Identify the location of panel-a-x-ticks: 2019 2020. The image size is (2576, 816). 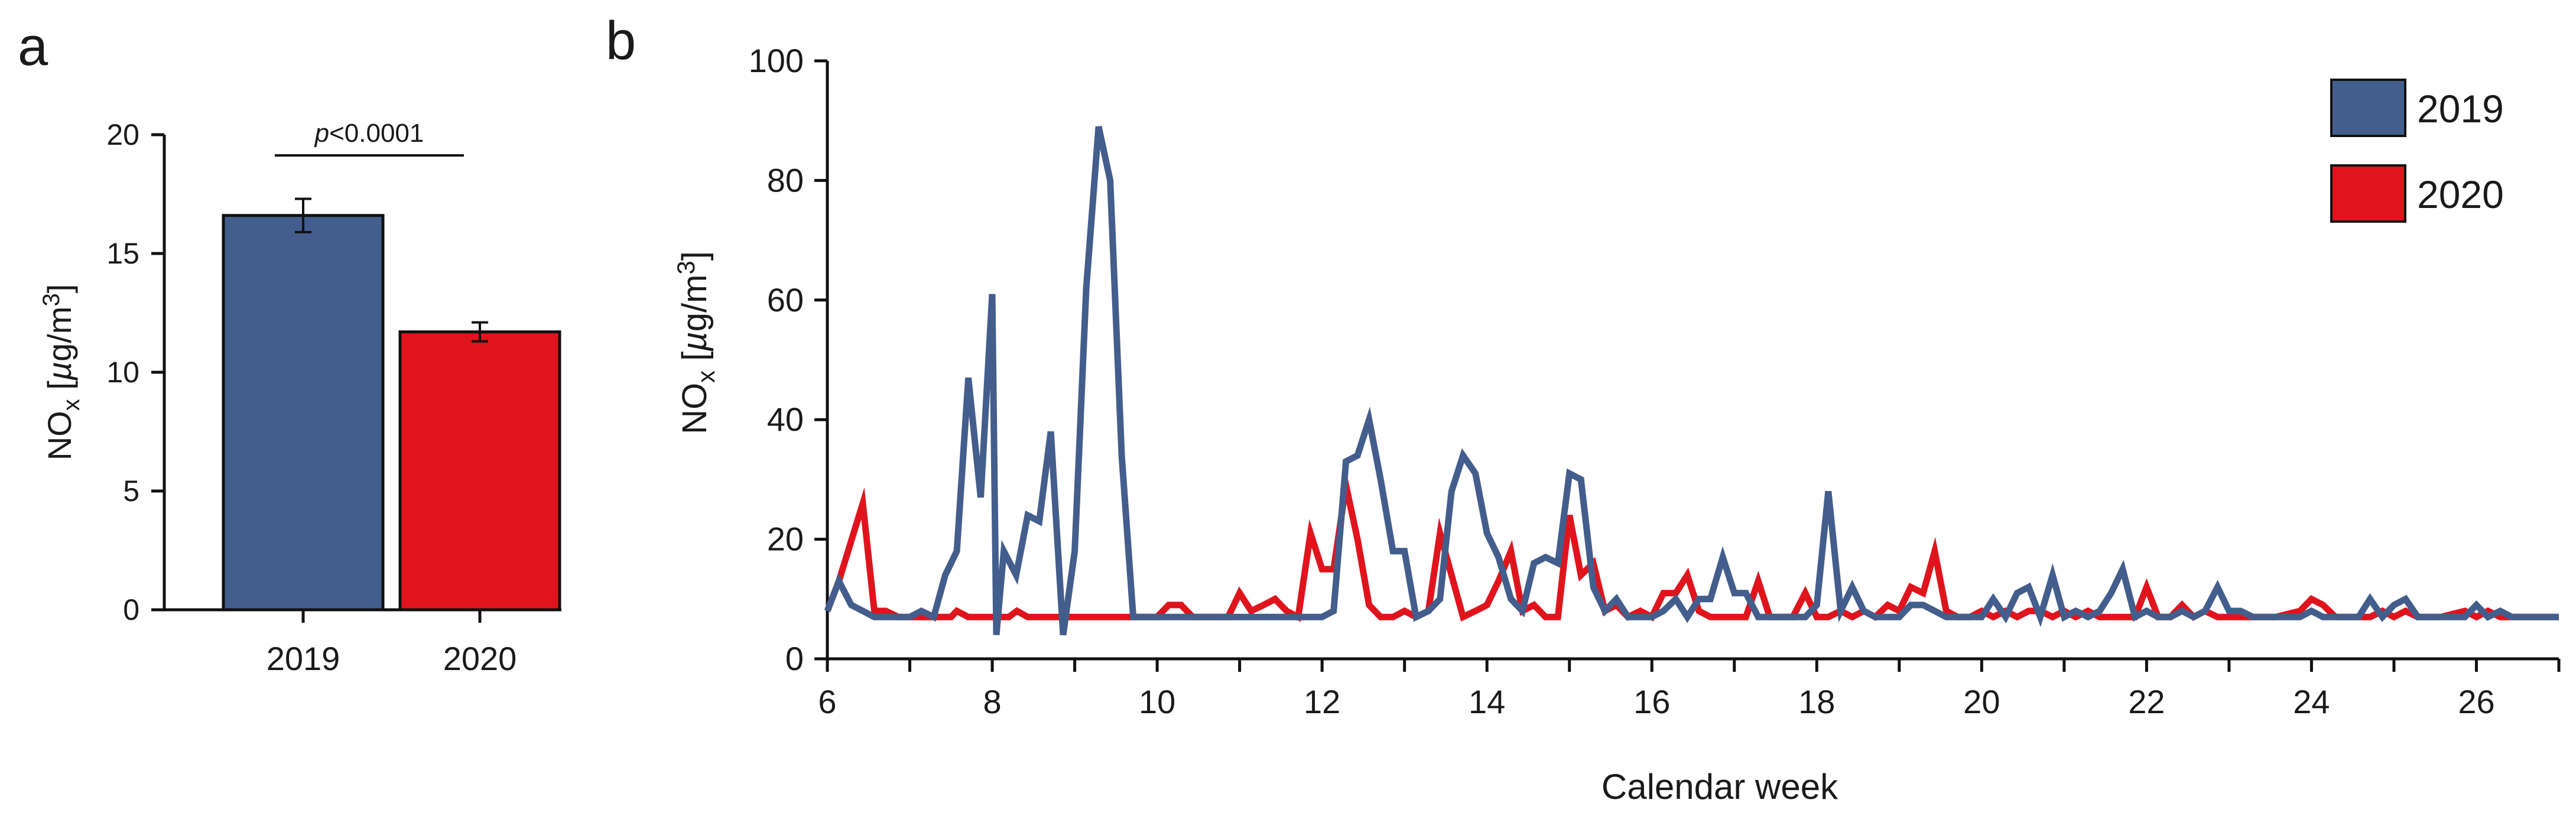
(392, 643).